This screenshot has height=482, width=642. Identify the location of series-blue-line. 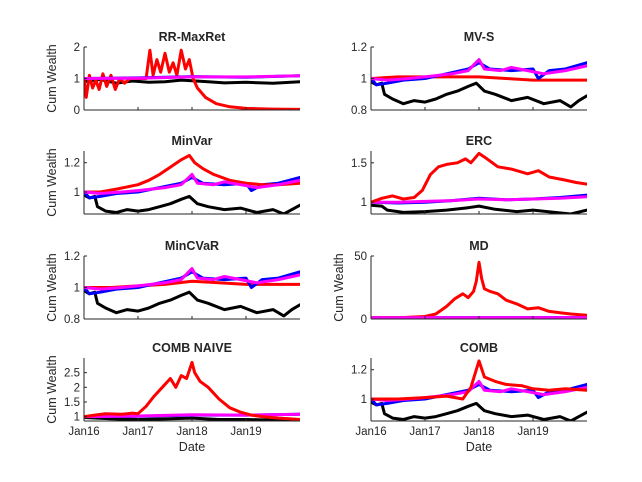
(192, 283).